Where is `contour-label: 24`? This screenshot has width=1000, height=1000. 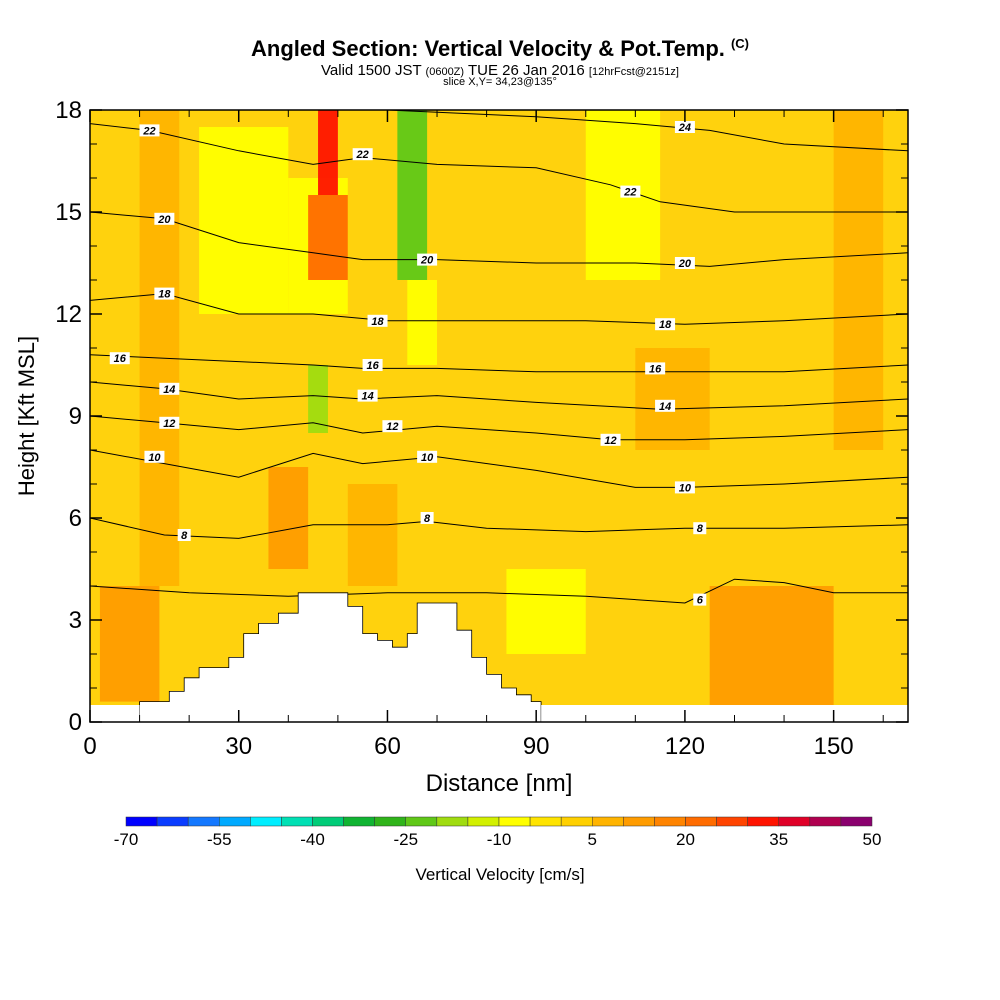
contour-label: 24 is located at coordinates (684, 128).